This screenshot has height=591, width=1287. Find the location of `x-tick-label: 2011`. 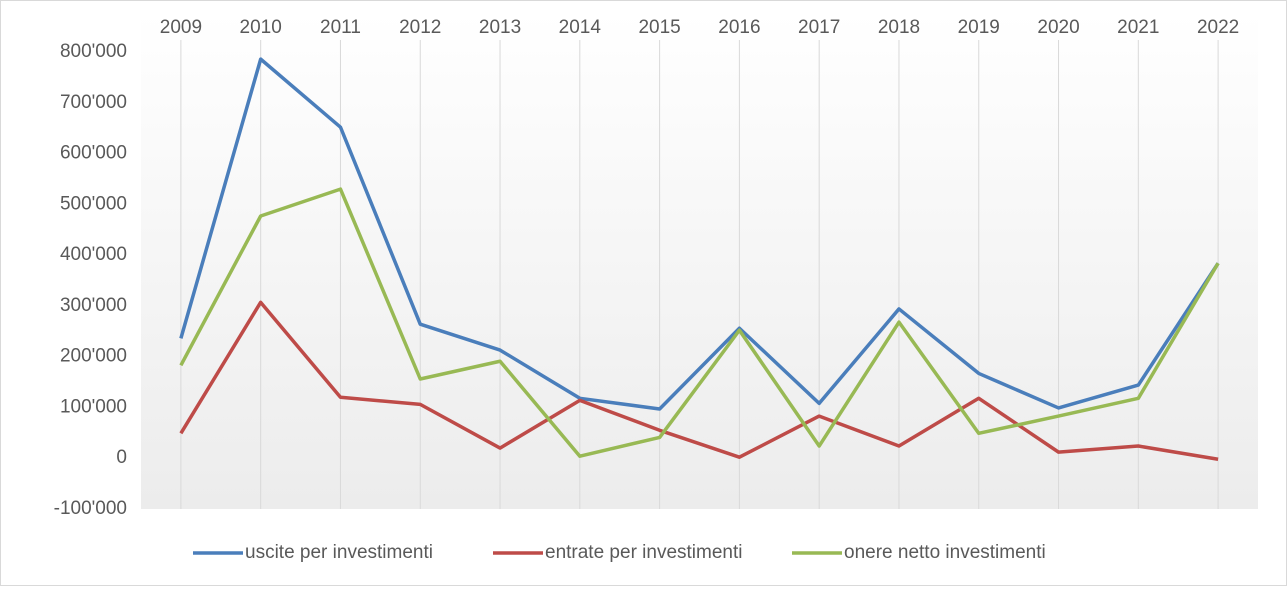

x-tick-label: 2011 is located at coordinates (340, 27).